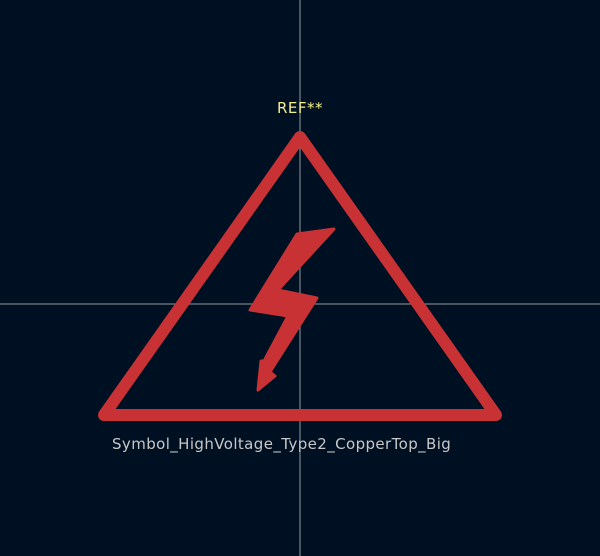 The height and width of the screenshot is (556, 600). I want to click on reference-designator: REF**, so click(300, 108).